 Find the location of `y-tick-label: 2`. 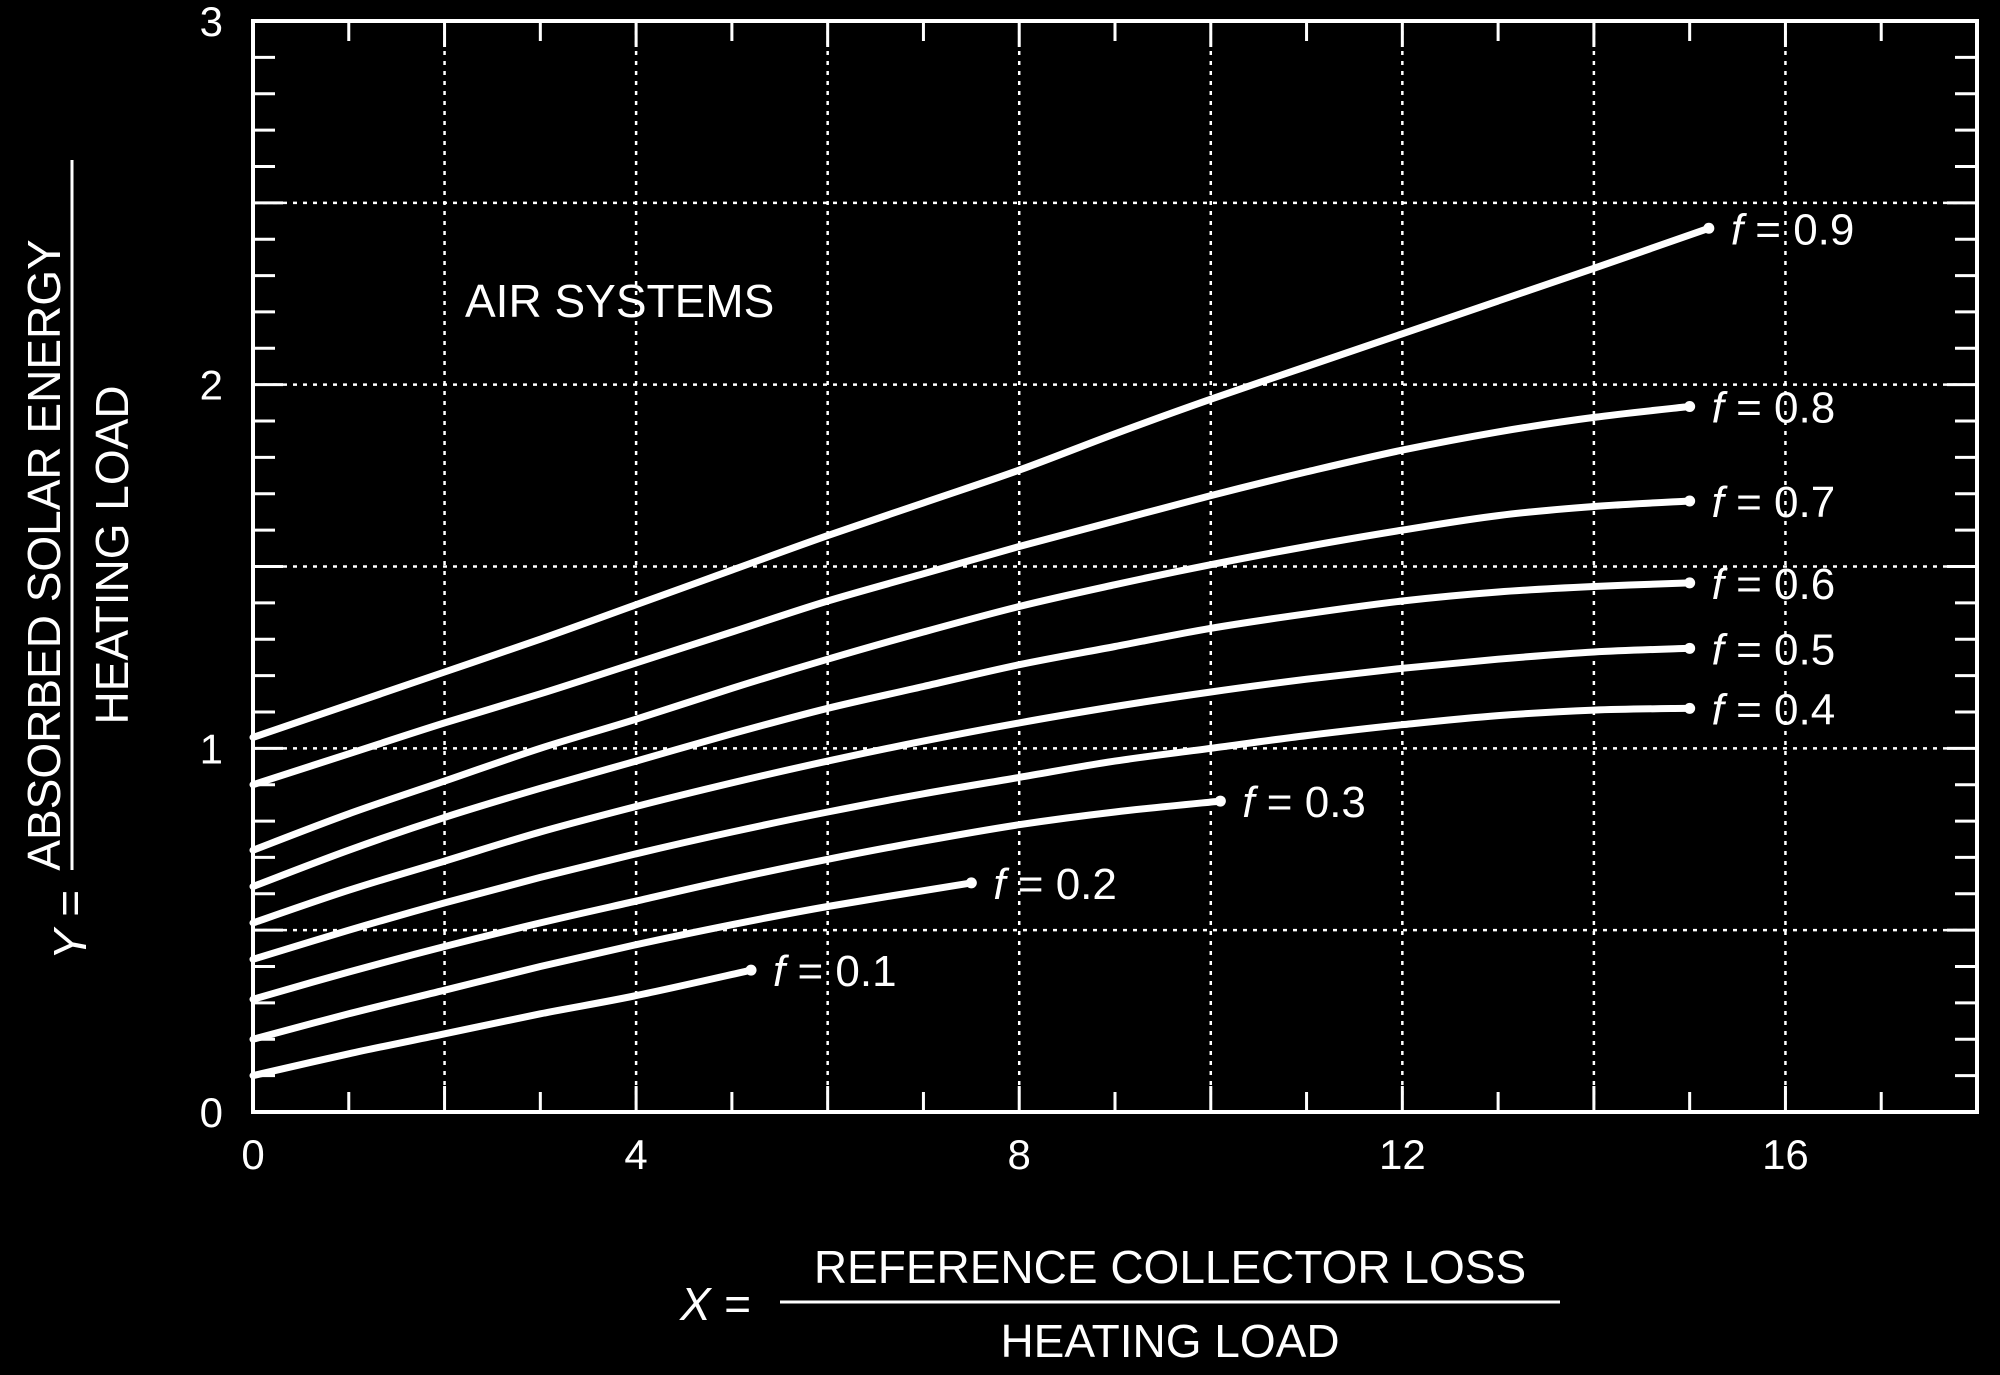

y-tick-label: 2 is located at coordinates (211, 385).